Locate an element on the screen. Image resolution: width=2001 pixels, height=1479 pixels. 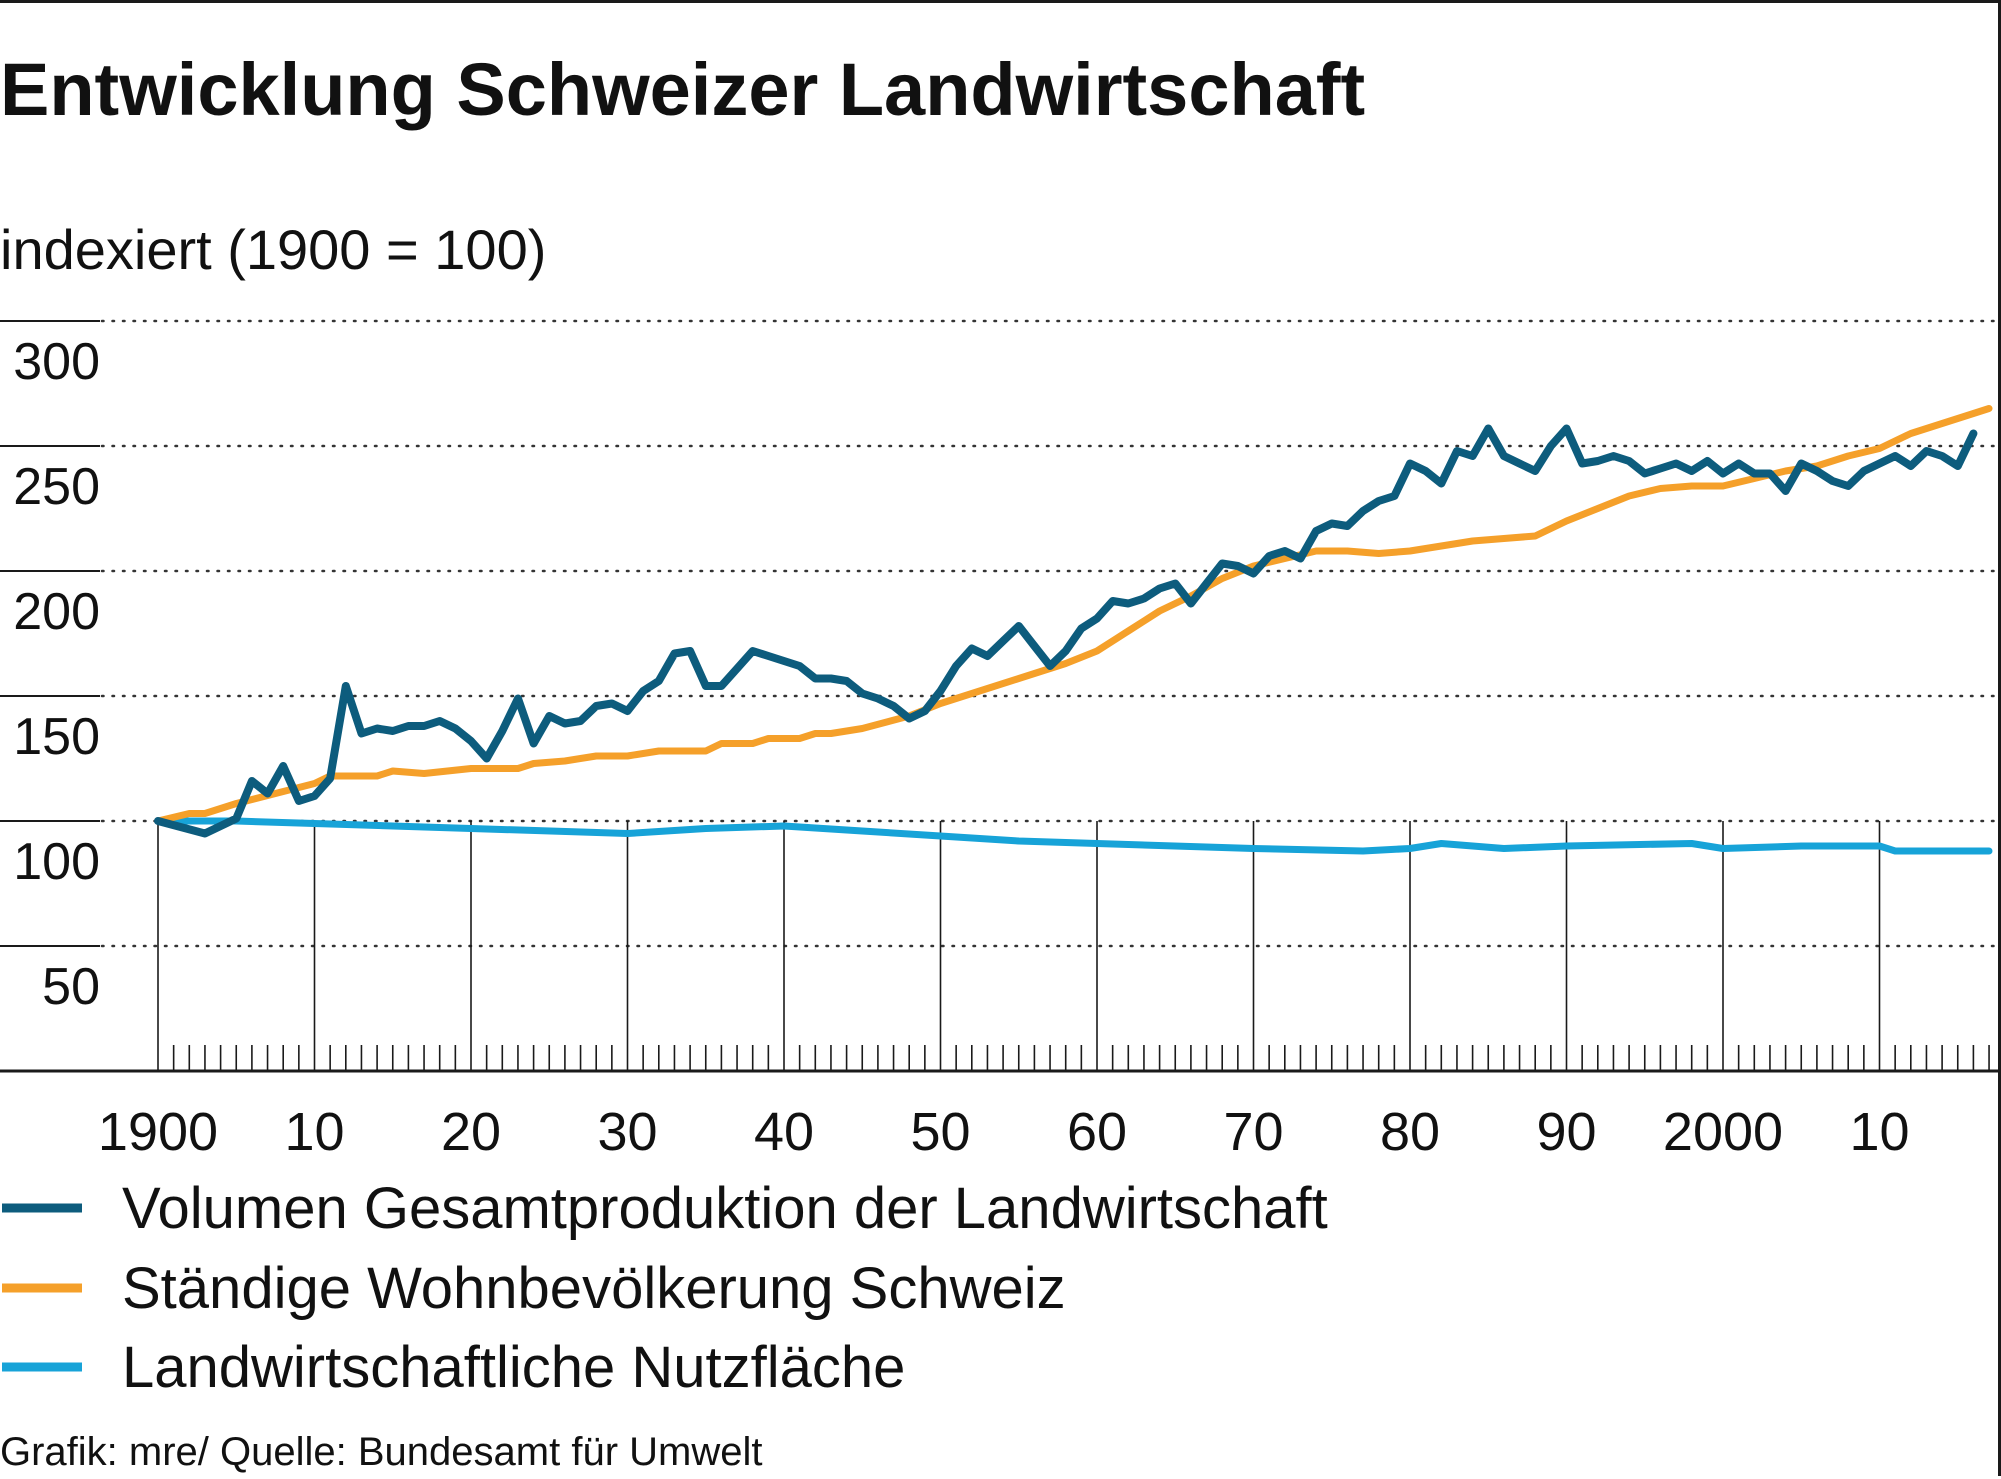
x-axis-tick-labels: 1900 10 20 30 40 50 60 70 80 90 2000 10 is located at coordinates (1004, 1132).